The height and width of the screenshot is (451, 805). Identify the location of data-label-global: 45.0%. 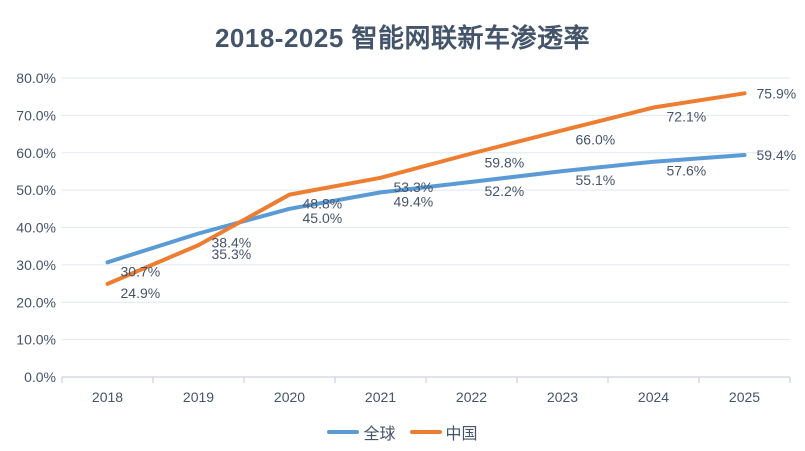
(323, 218).